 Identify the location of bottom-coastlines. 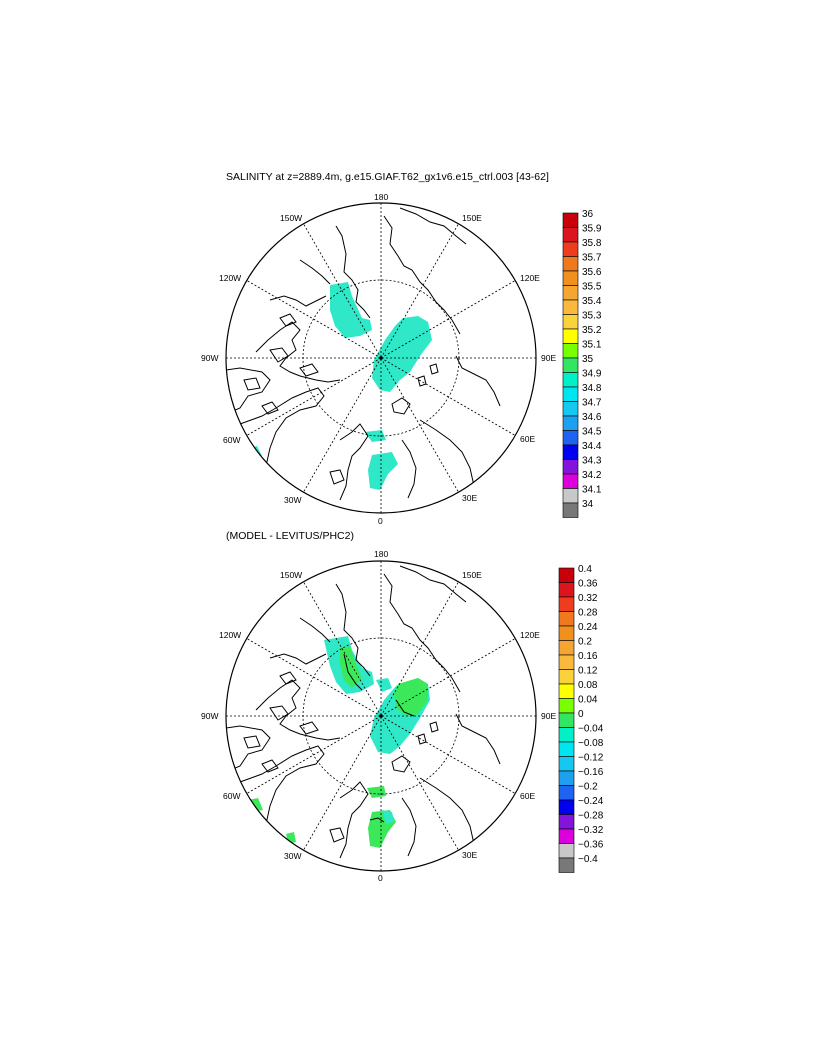
(363, 714).